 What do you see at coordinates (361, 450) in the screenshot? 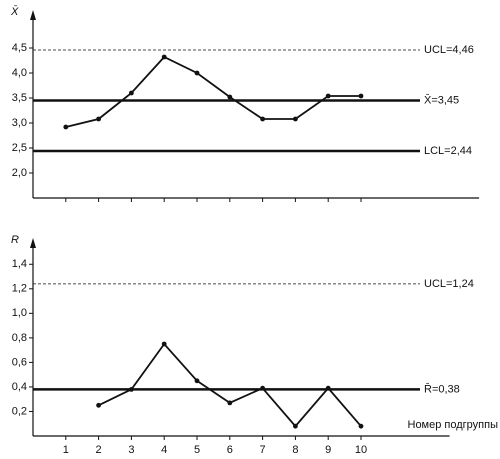
I see `x-tick-label: 10` at bounding box center [361, 450].